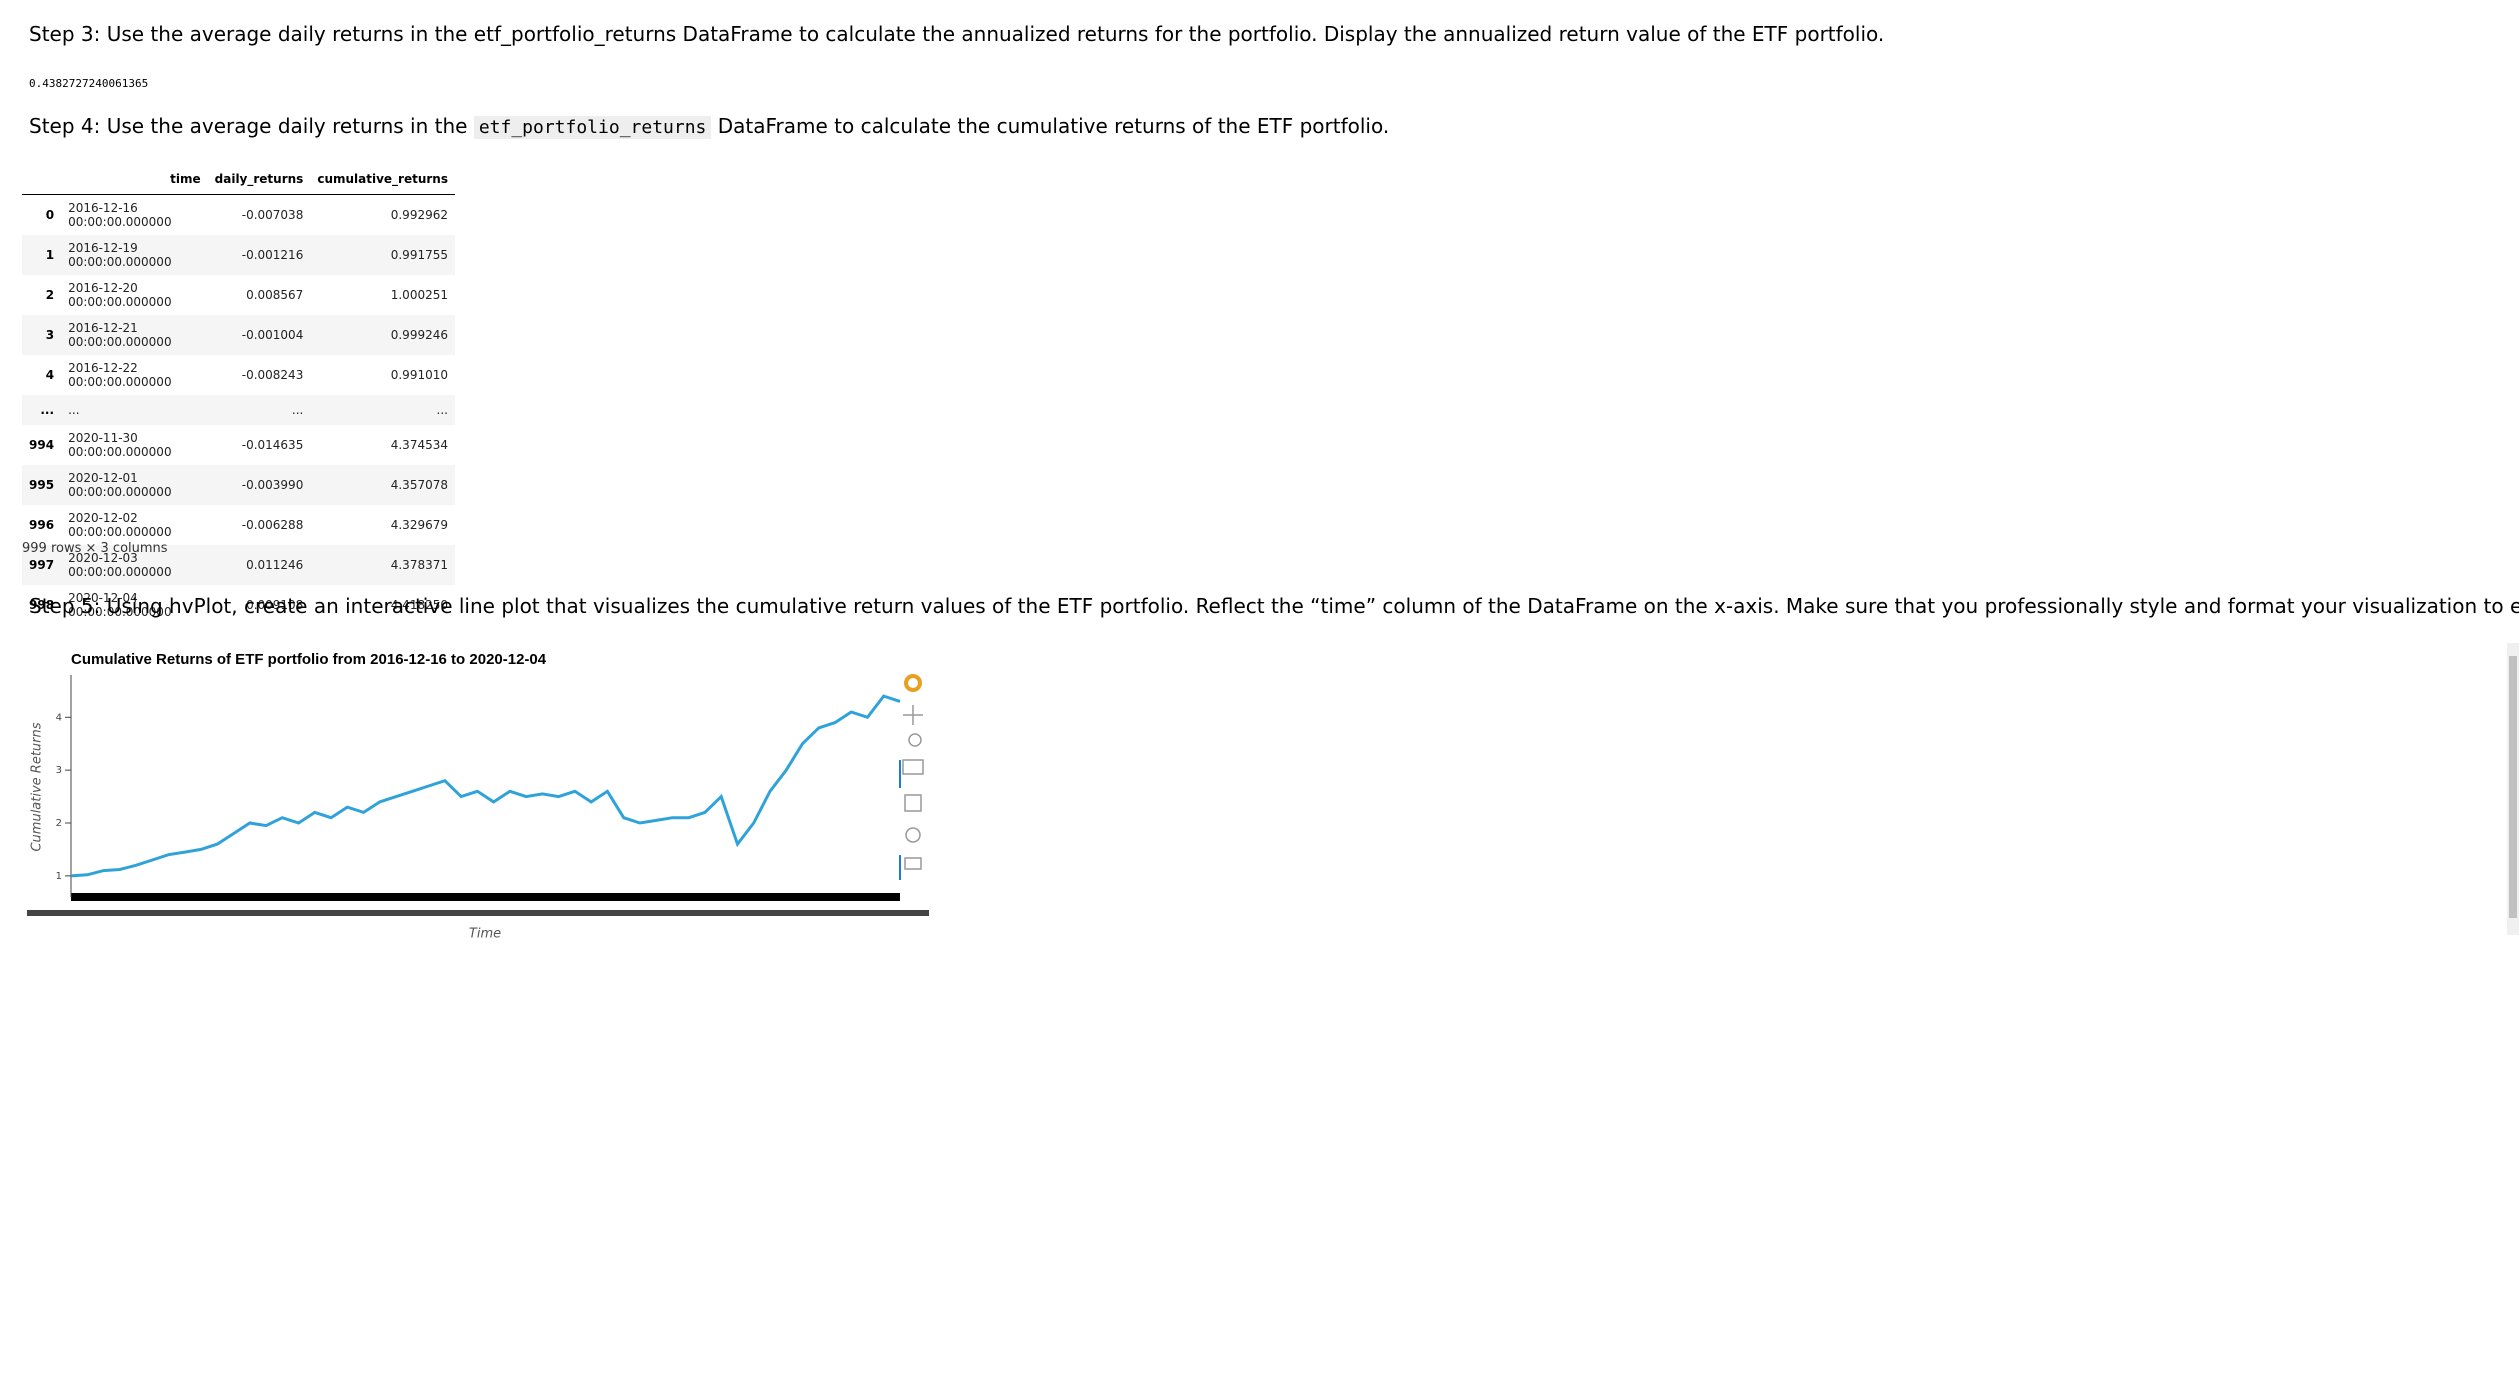  Describe the element at coordinates (259, 179) in the screenshot. I see `column-header: daily_returns` at that location.